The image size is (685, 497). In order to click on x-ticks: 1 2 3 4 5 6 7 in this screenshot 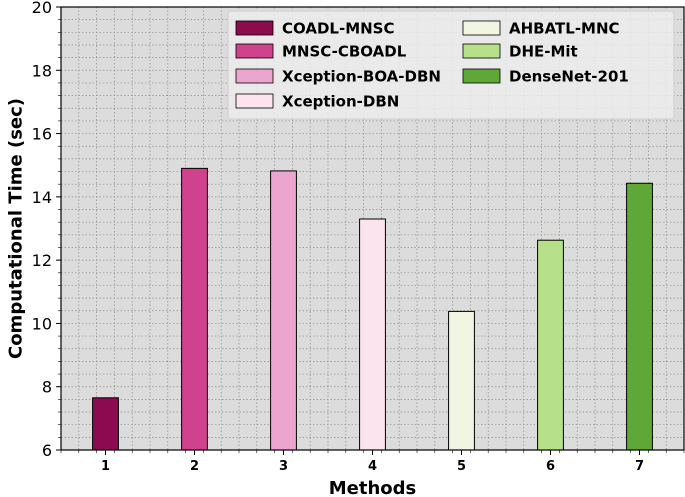, I will do `click(372, 462)`.